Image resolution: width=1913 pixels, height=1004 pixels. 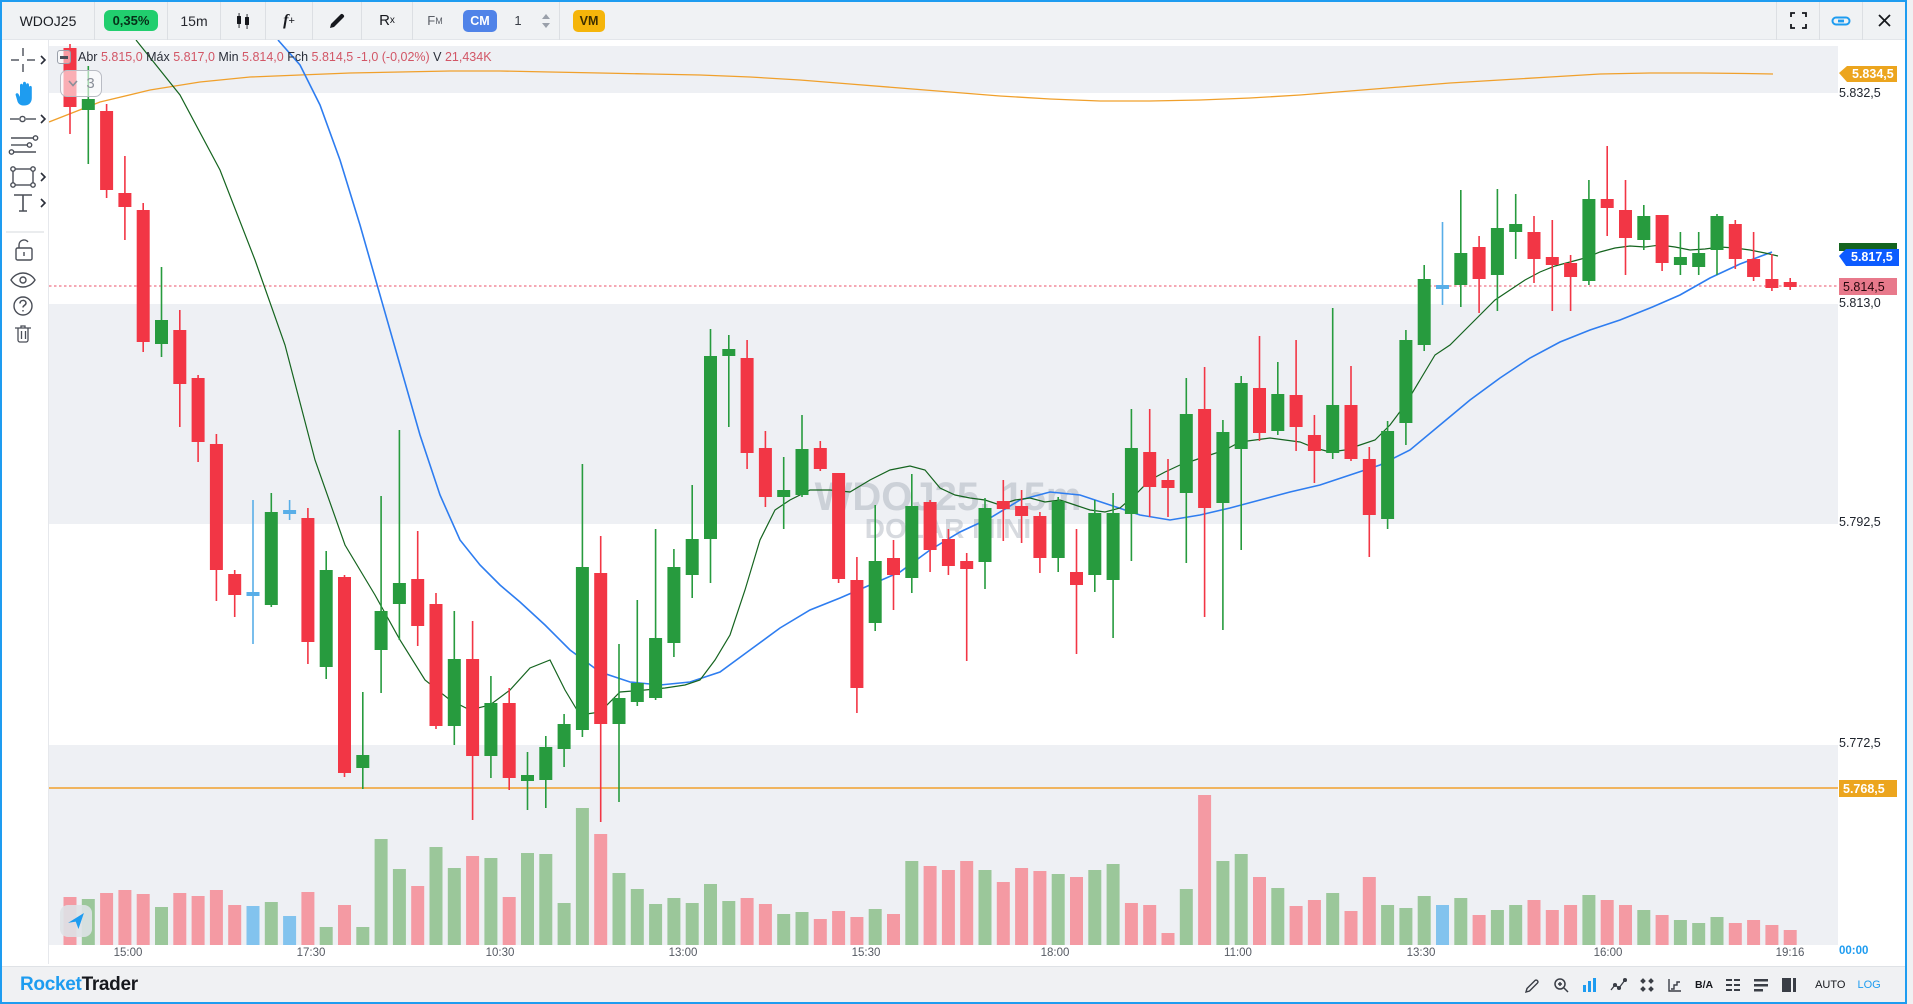 I want to click on svg-text: 5.817,5, so click(x=1872, y=257).